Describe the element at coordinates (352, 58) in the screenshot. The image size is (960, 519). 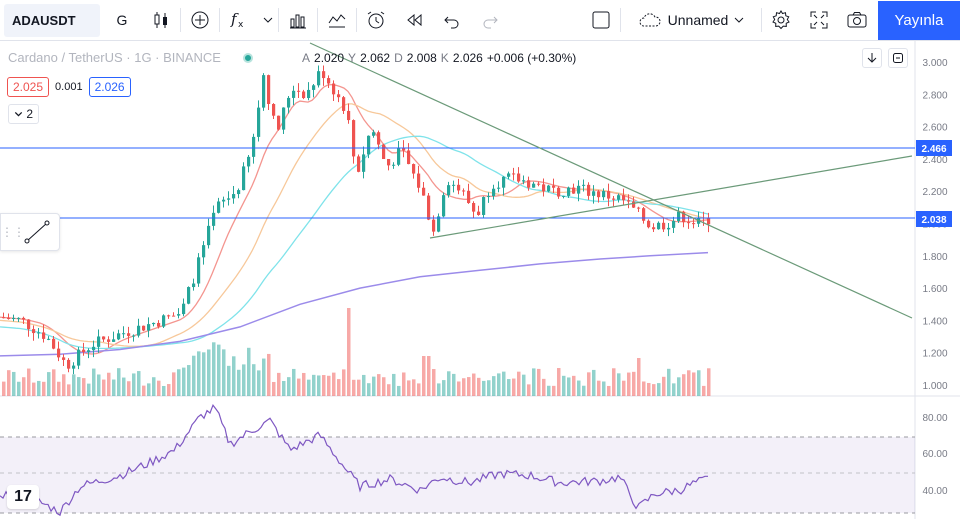
I see `ohlc-high-key: Y` at that location.